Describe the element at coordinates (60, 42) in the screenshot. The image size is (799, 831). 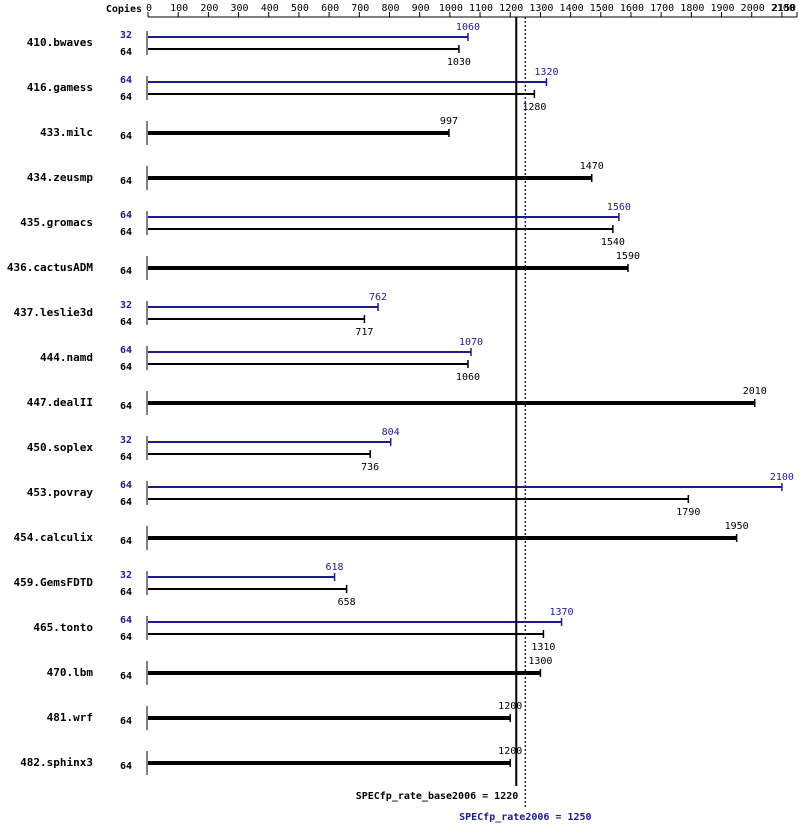
I see `category-label: 410.bwaves` at that location.